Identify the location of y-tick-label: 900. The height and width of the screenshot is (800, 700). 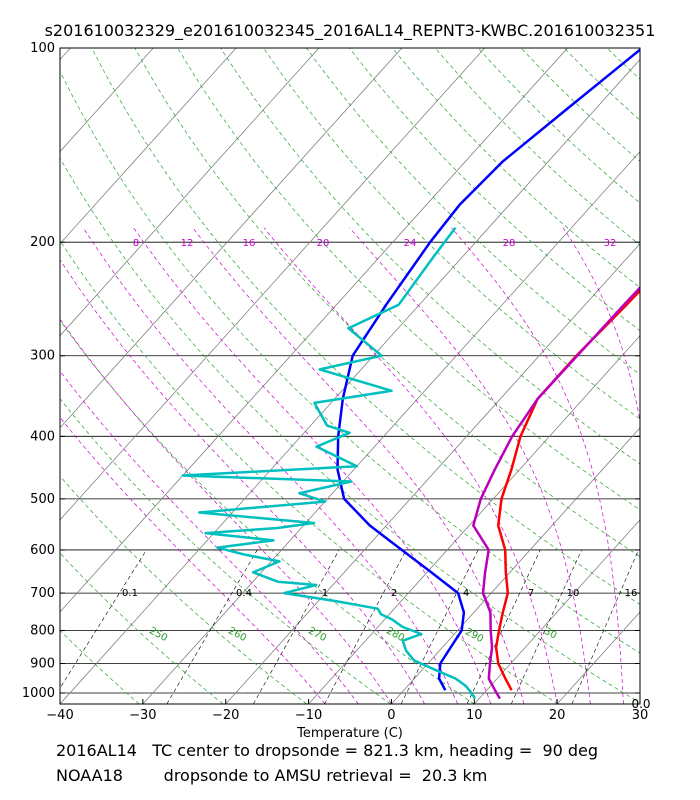
(42, 663).